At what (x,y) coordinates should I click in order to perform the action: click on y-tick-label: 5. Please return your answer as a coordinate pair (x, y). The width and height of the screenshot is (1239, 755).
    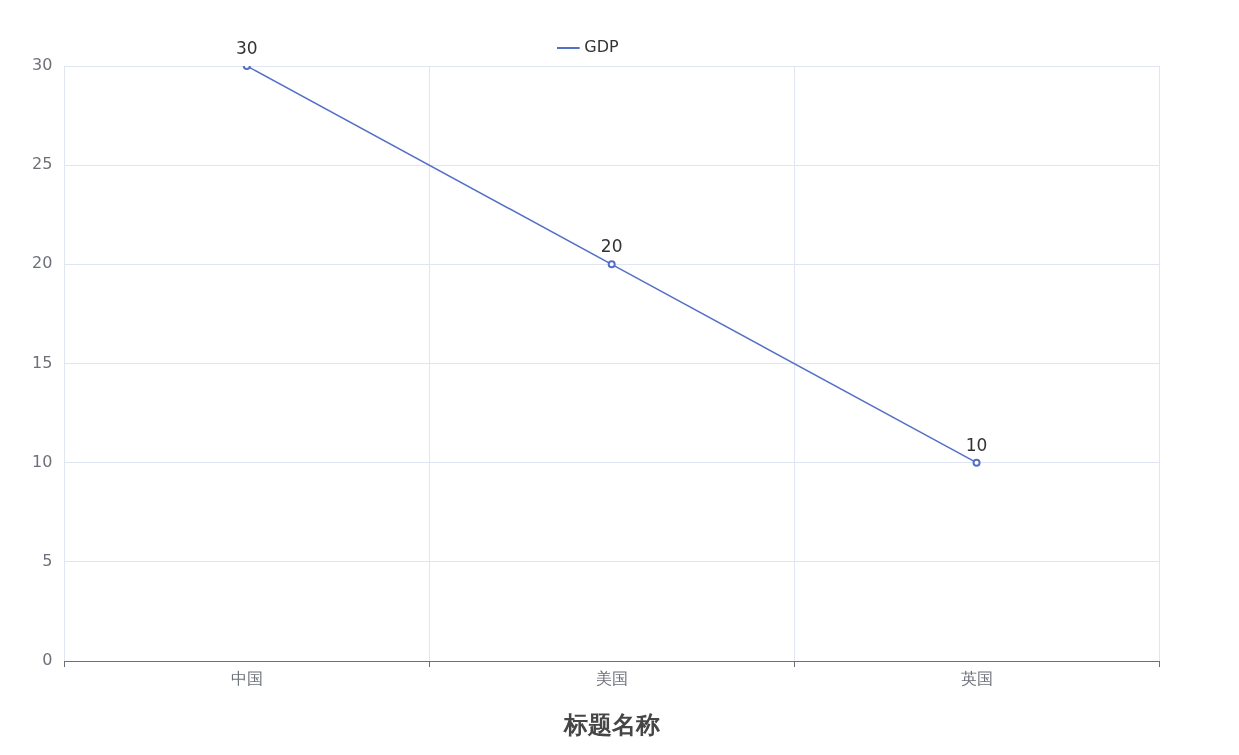
    Looking at the image, I should click on (47, 560).